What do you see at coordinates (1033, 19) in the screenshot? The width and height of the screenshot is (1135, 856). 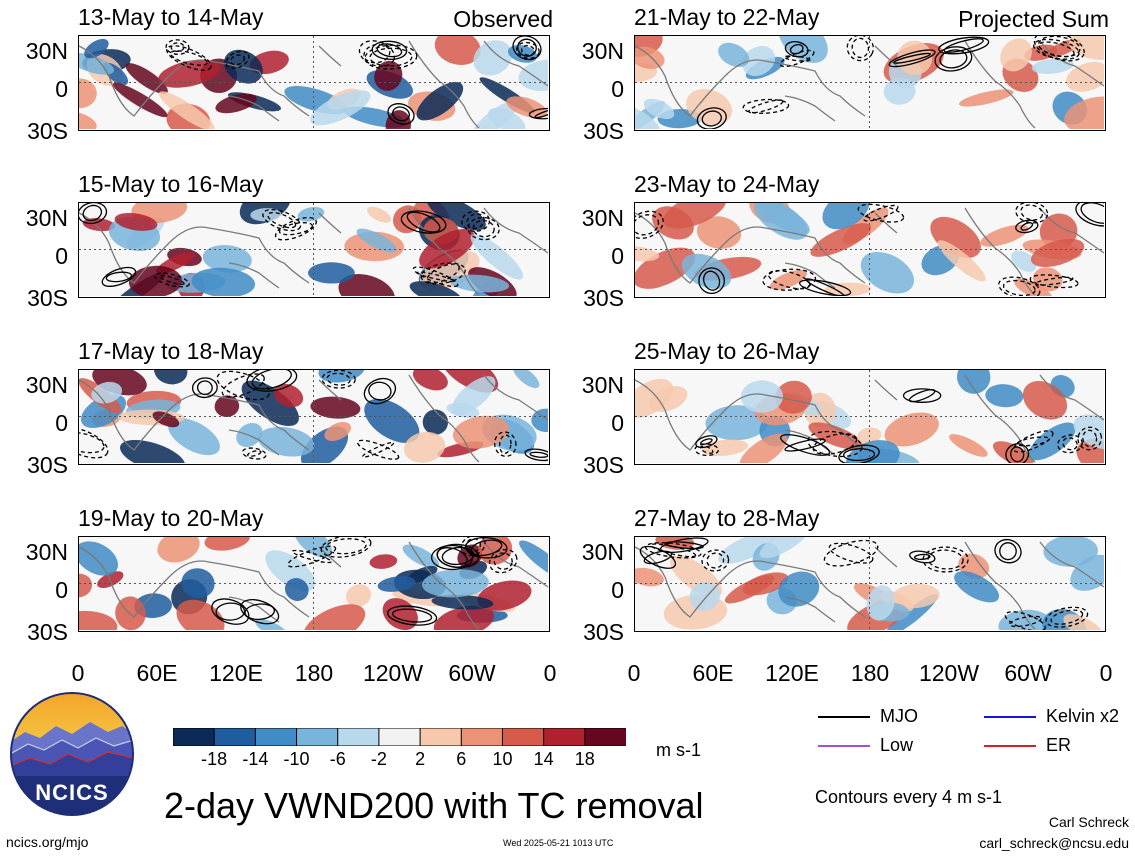 I see `panel-tag: Projected Sum` at bounding box center [1033, 19].